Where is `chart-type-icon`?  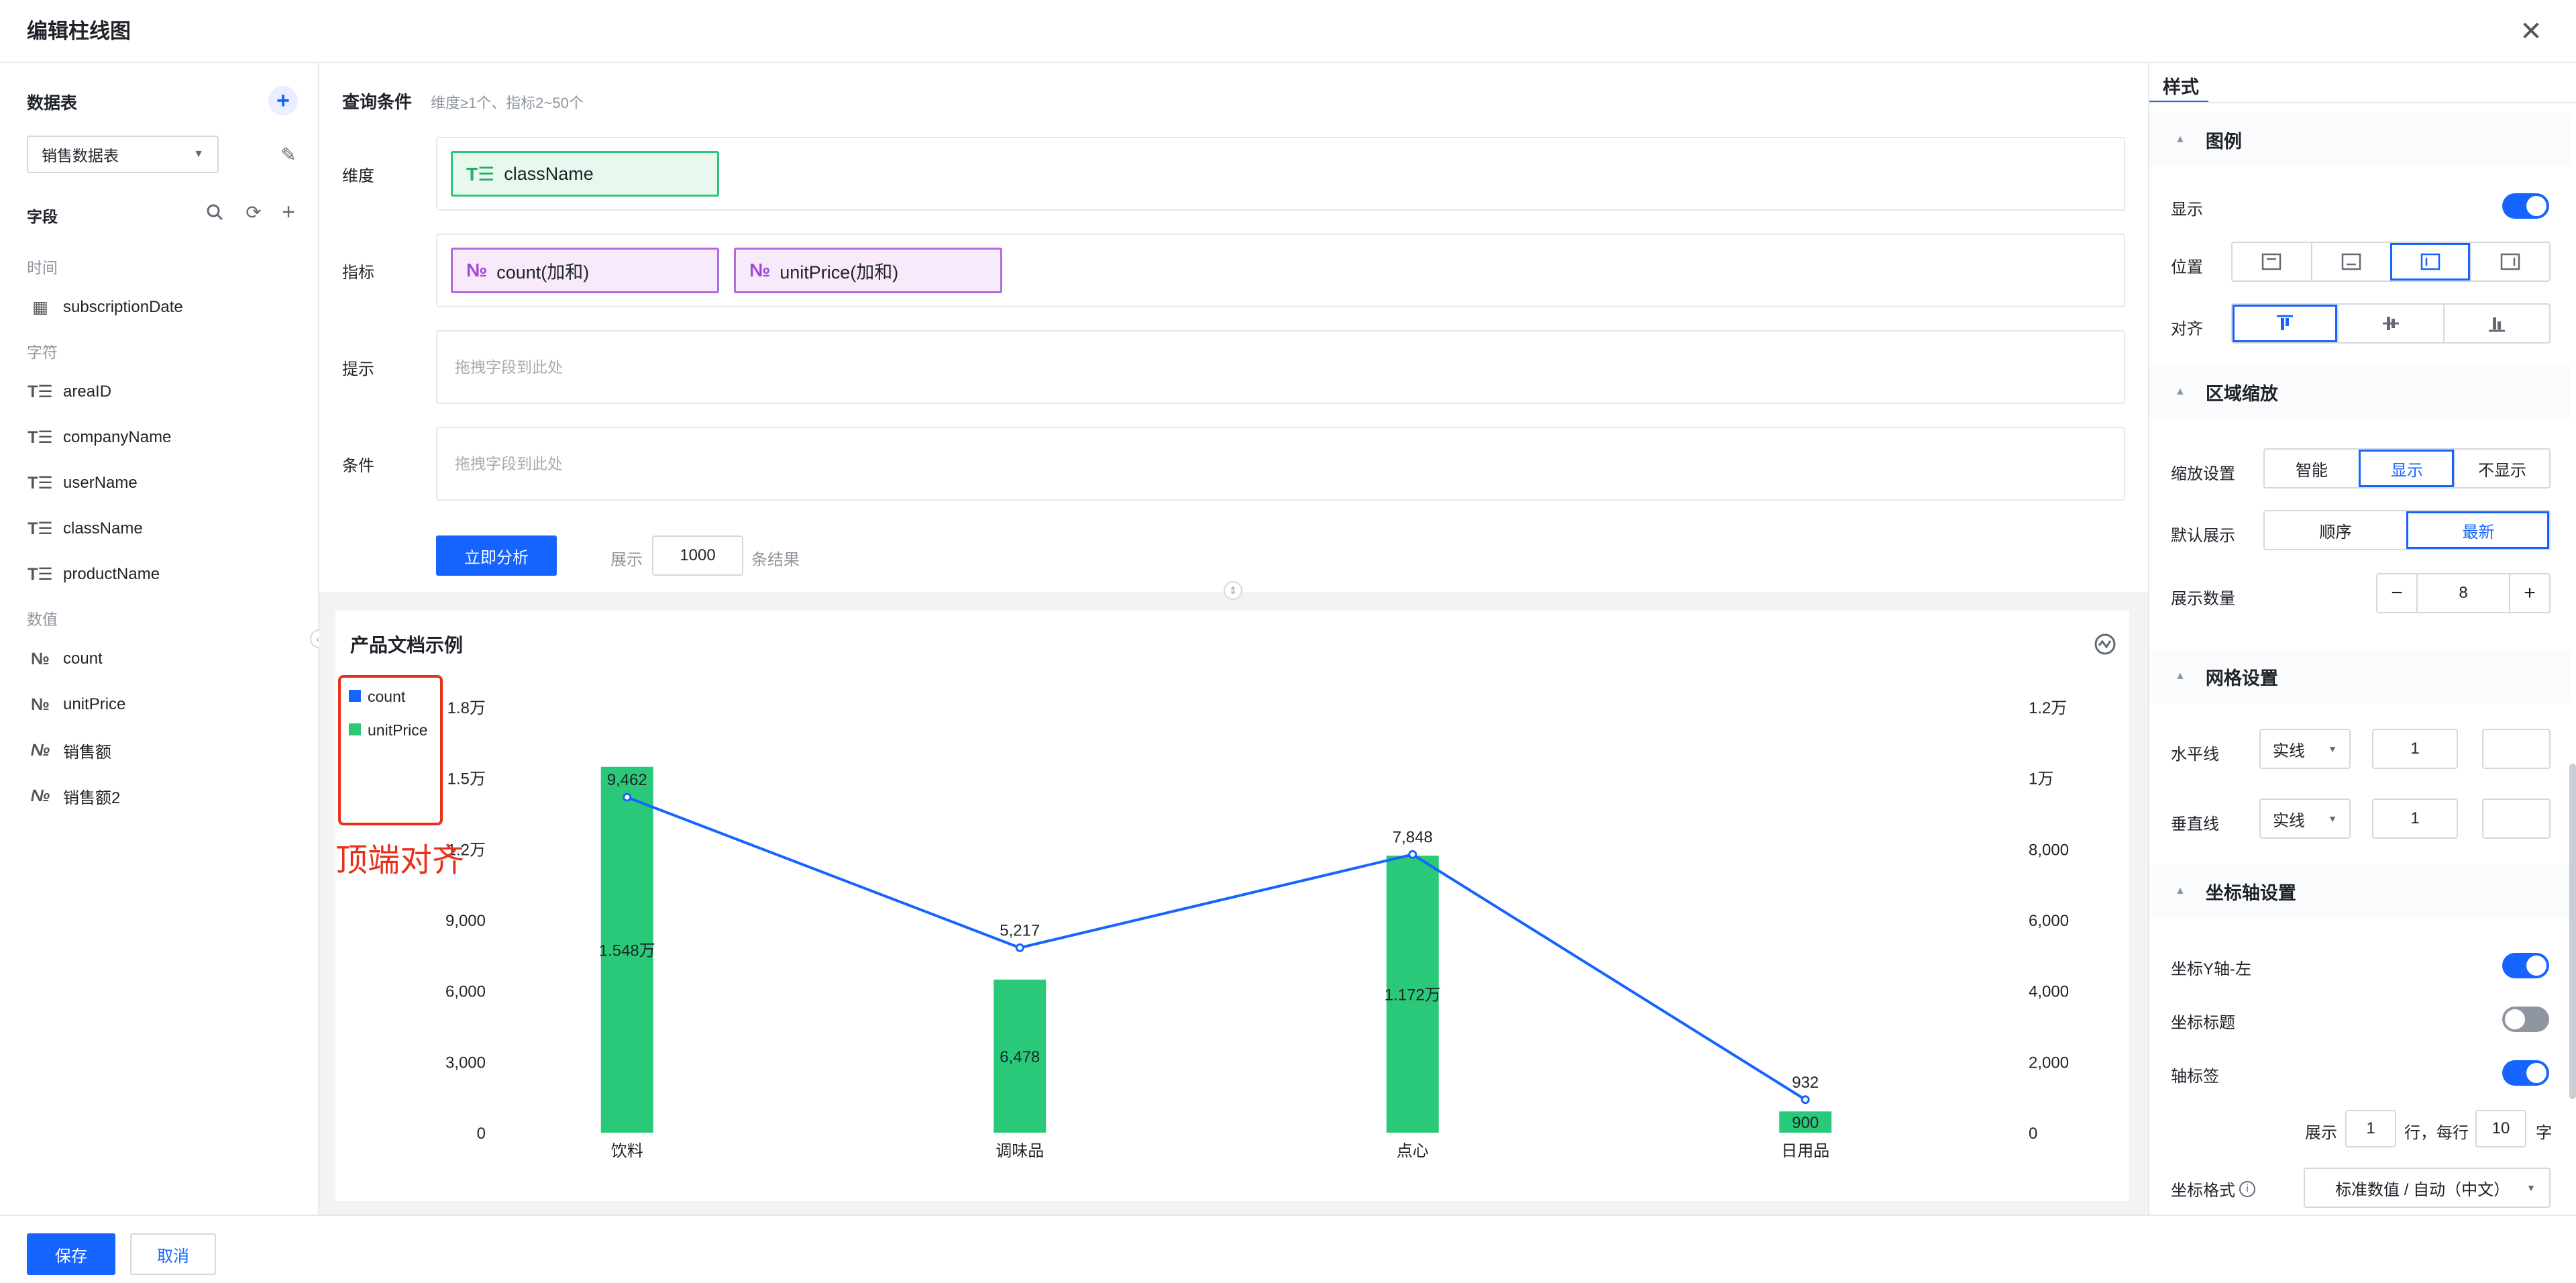
chart-type-icon is located at coordinates (2105, 644).